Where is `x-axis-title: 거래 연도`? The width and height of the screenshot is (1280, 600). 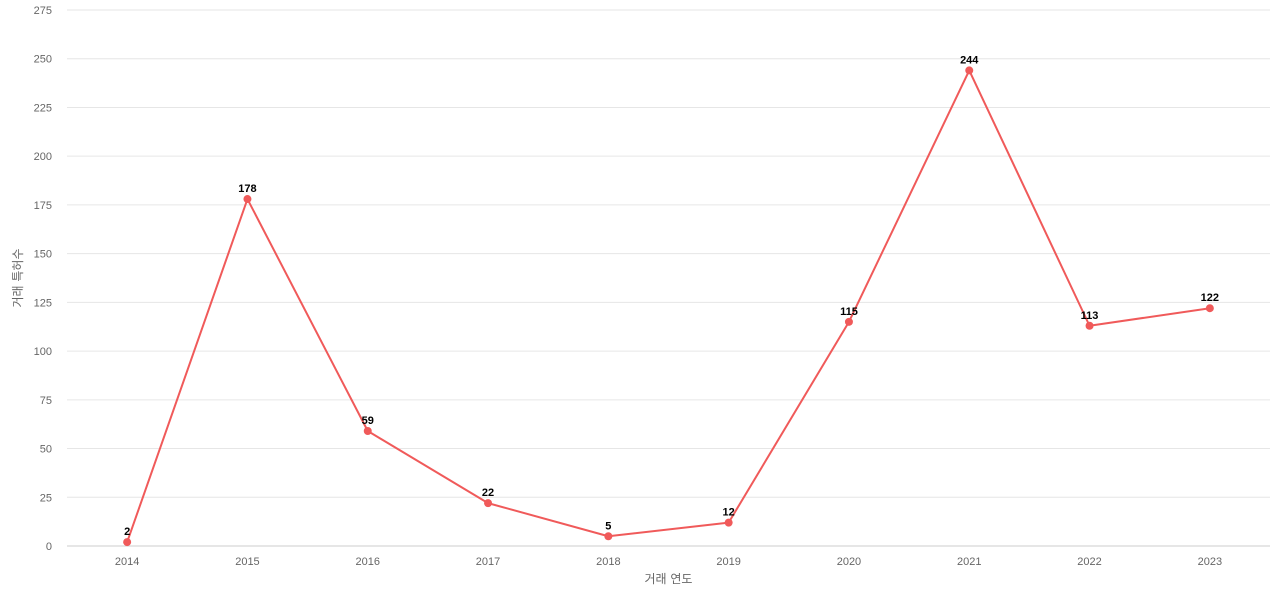 x-axis-title: 거래 연도 is located at coordinates (669, 579).